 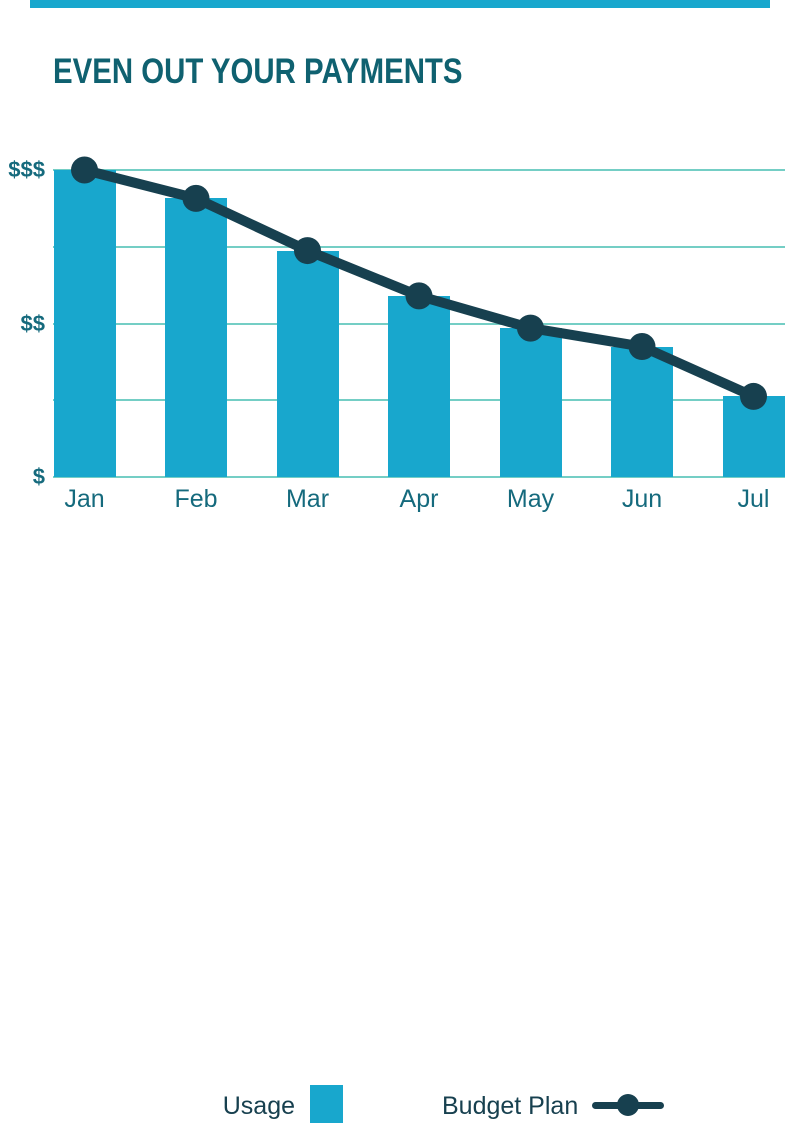 I want to click on bar-apr, so click(x=419, y=386).